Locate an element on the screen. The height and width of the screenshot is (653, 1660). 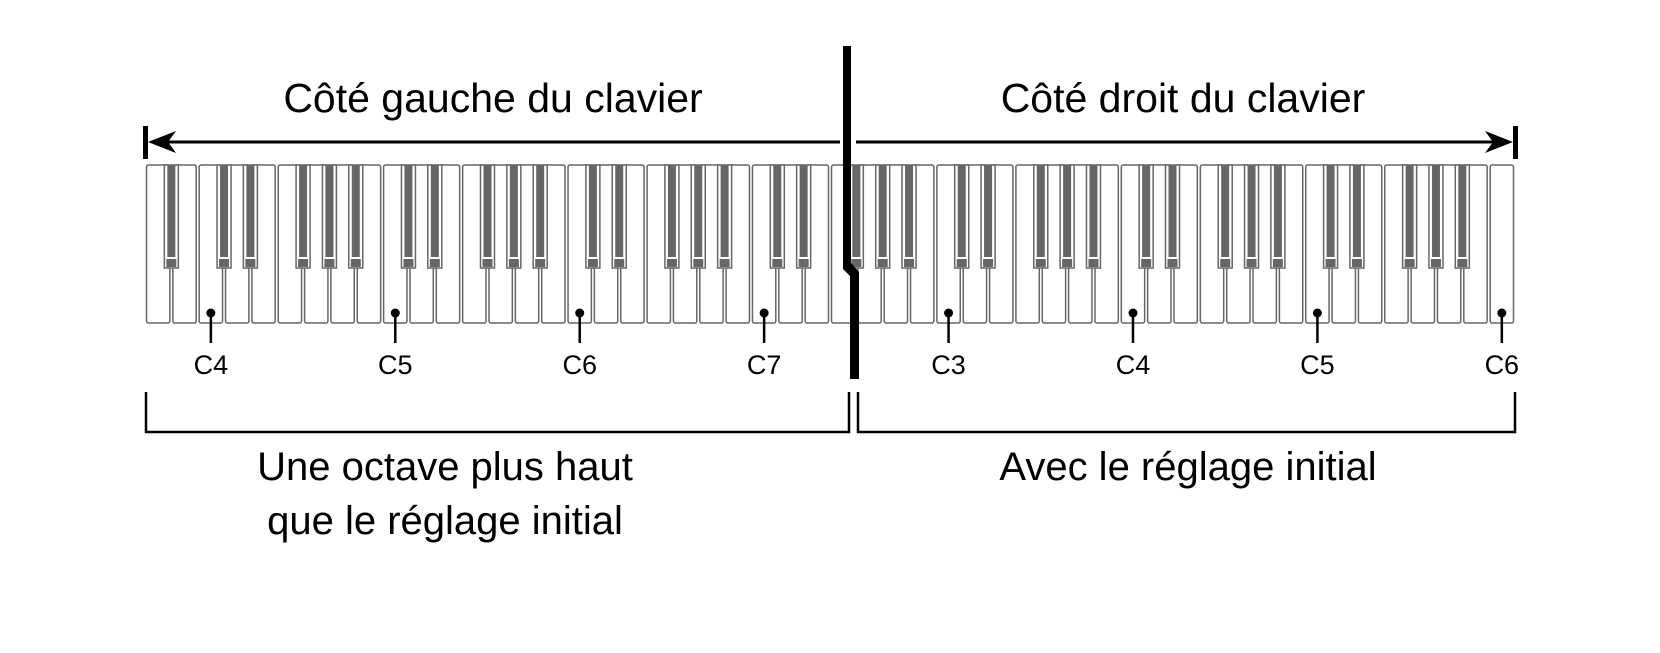
split-point-line is located at coordinates (851, 212).